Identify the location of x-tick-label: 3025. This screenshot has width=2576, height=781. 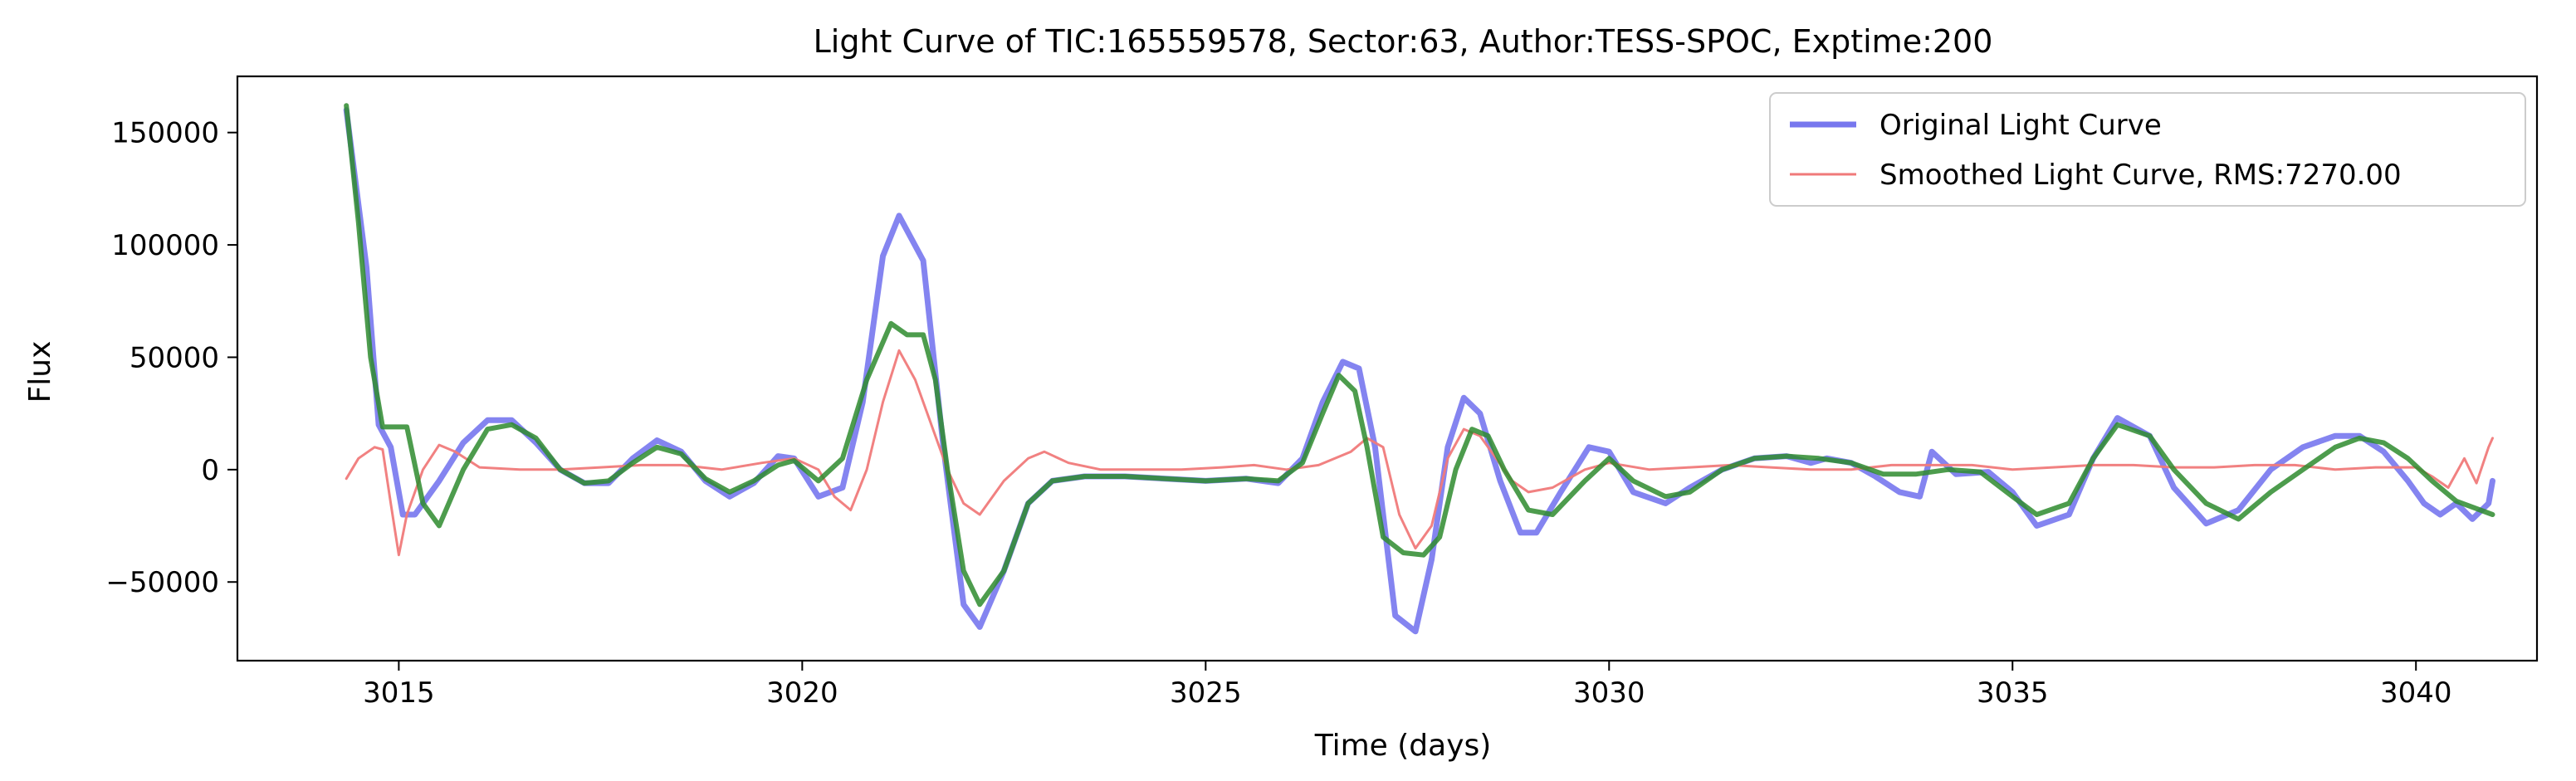
(1206, 693).